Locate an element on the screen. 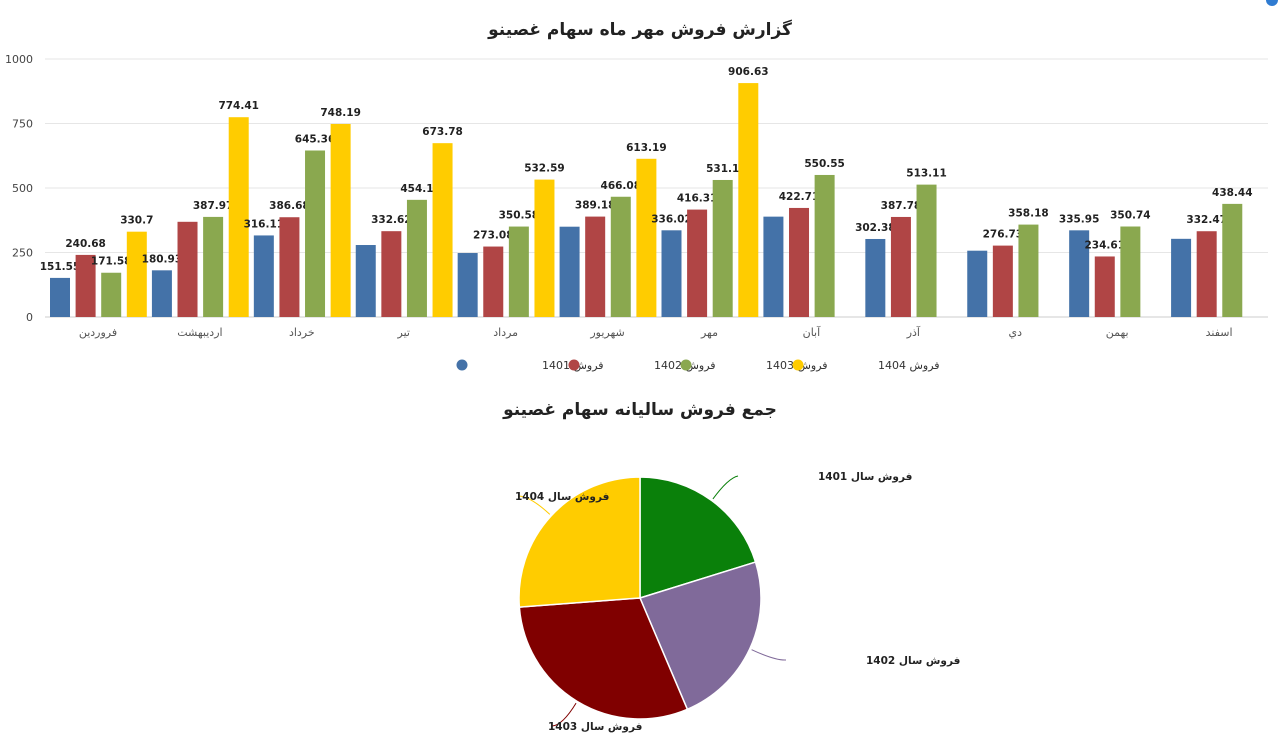 This screenshot has width=1280, height=744. data-label: 276.73 is located at coordinates (1003, 235).